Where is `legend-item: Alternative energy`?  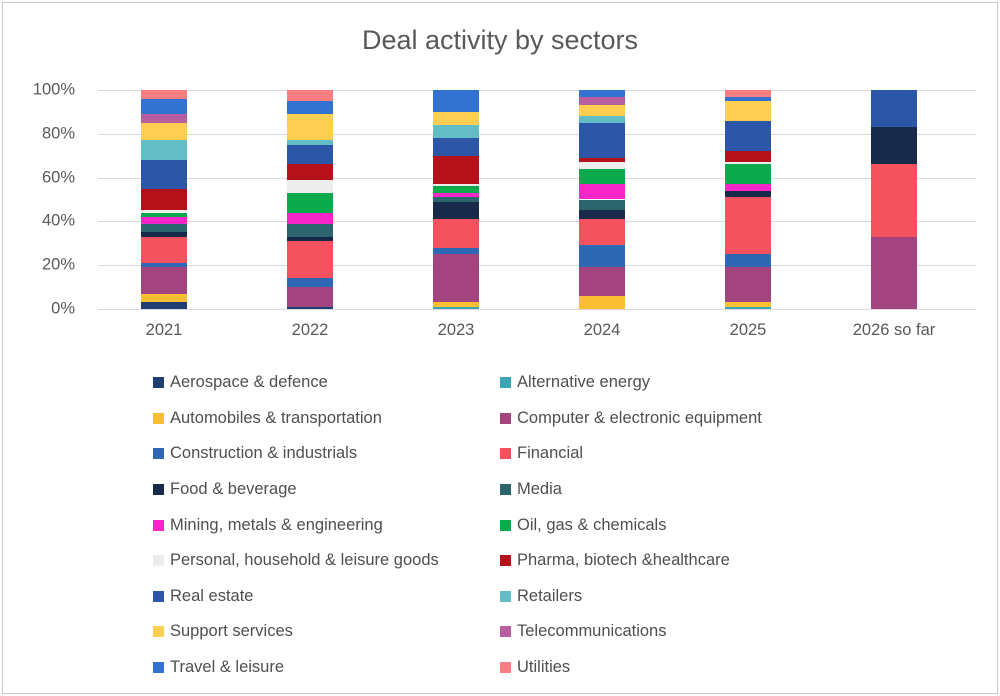
legend-item: Alternative energy is located at coordinates (691, 383).